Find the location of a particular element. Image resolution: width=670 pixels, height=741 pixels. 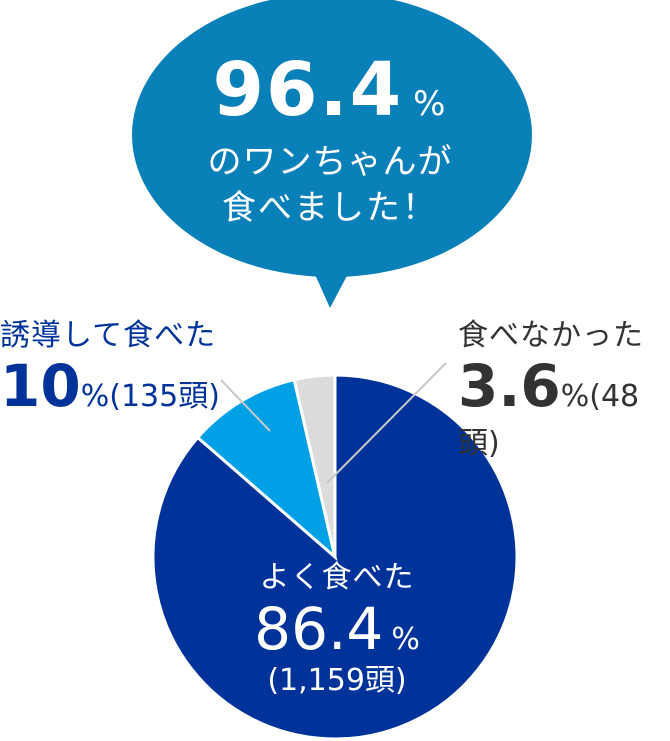

slice-not-ate is located at coordinates (314, 465).